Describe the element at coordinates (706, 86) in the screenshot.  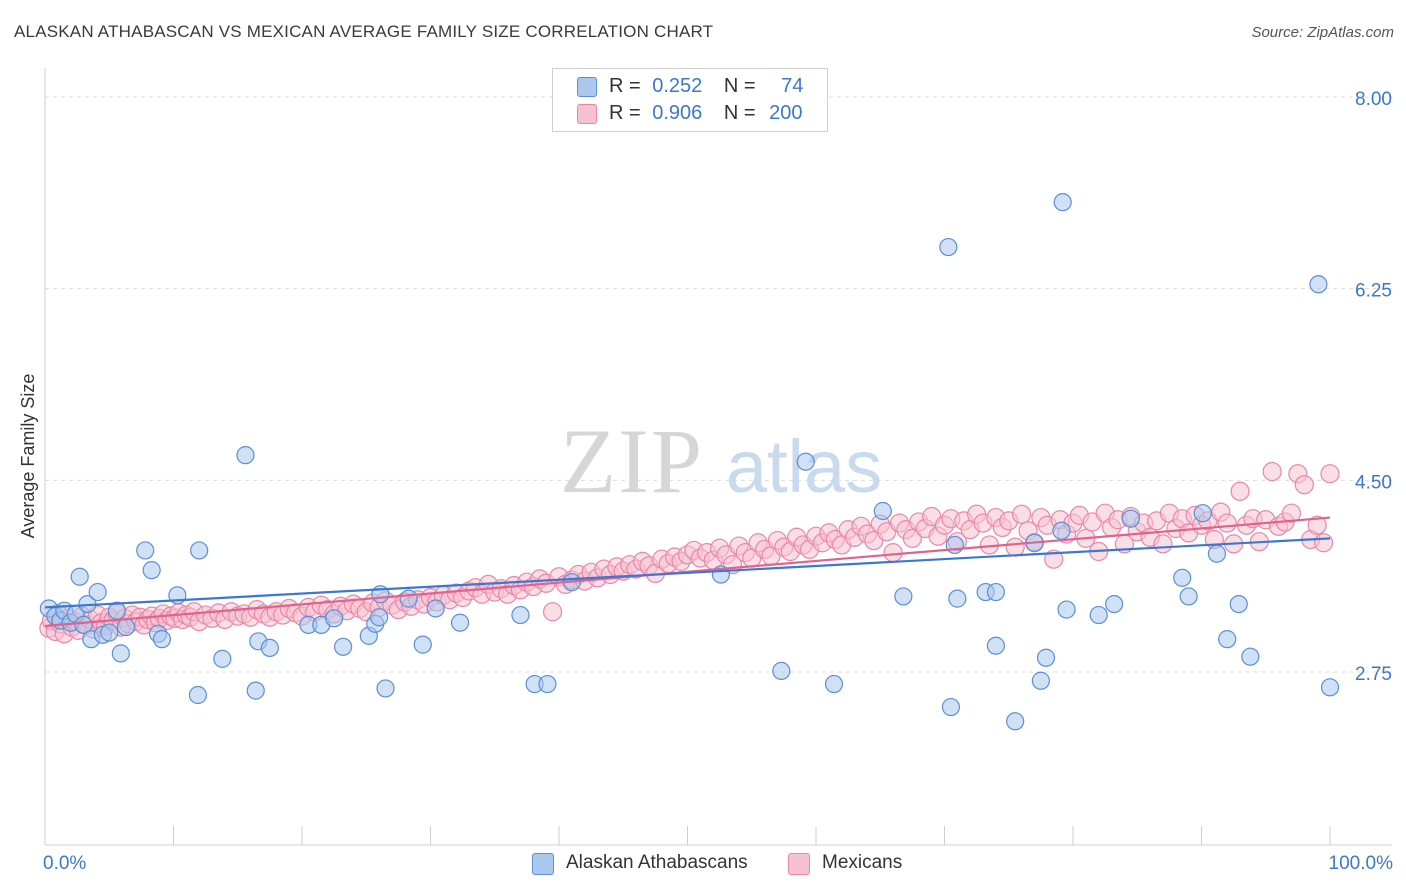
I see `stats-legend-text: R = 0.252 N = 74` at that location.